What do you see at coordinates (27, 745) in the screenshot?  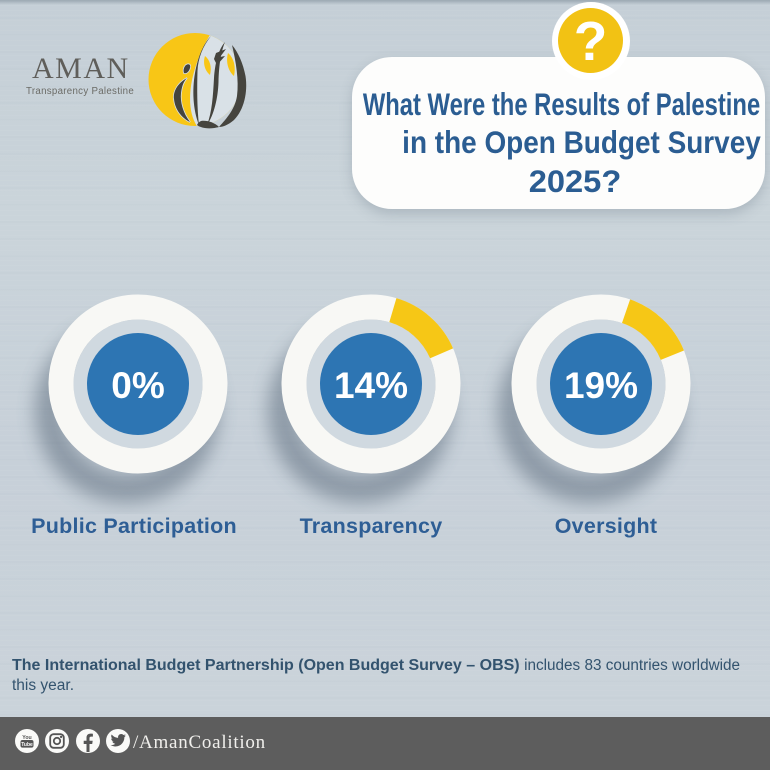 I see `svg-text: Tube` at bounding box center [27, 745].